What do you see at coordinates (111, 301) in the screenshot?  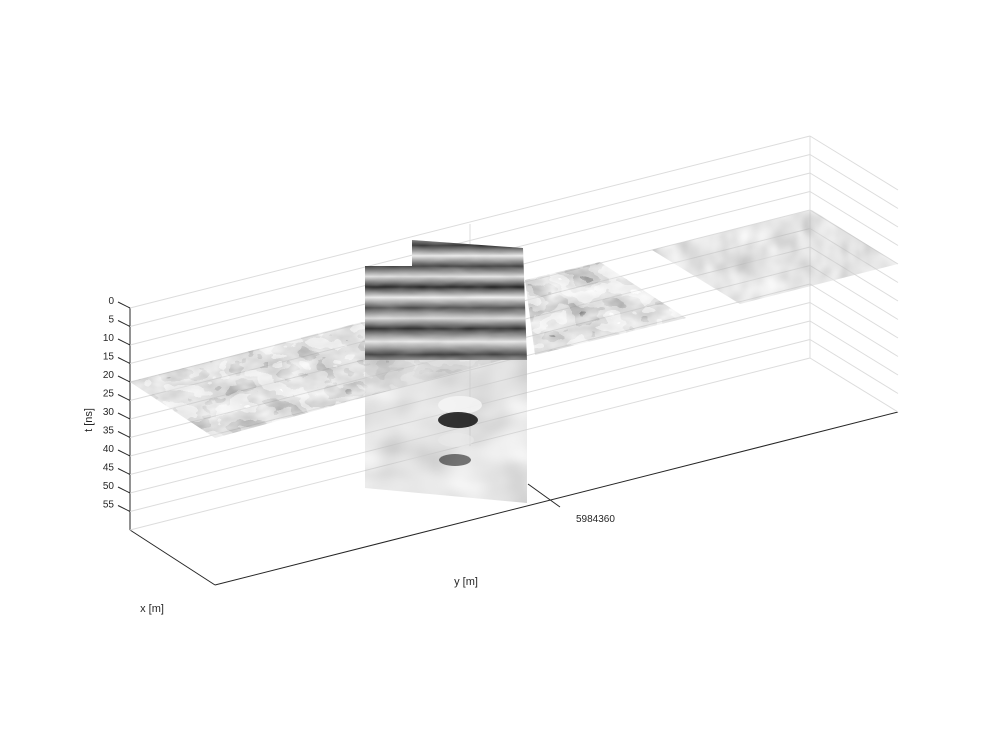 I see `z-tick-label: 0` at bounding box center [111, 301].